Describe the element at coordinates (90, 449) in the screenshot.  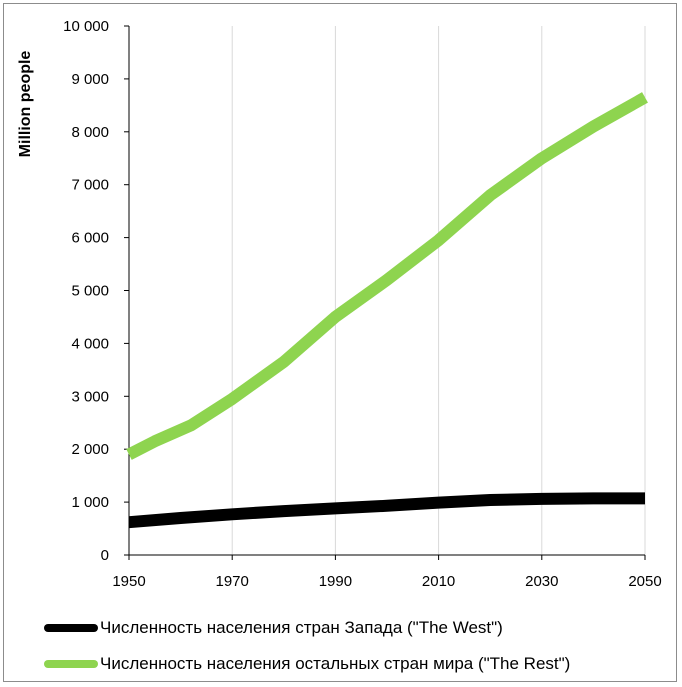
I see `y-tick-label-2000: 2 000` at that location.